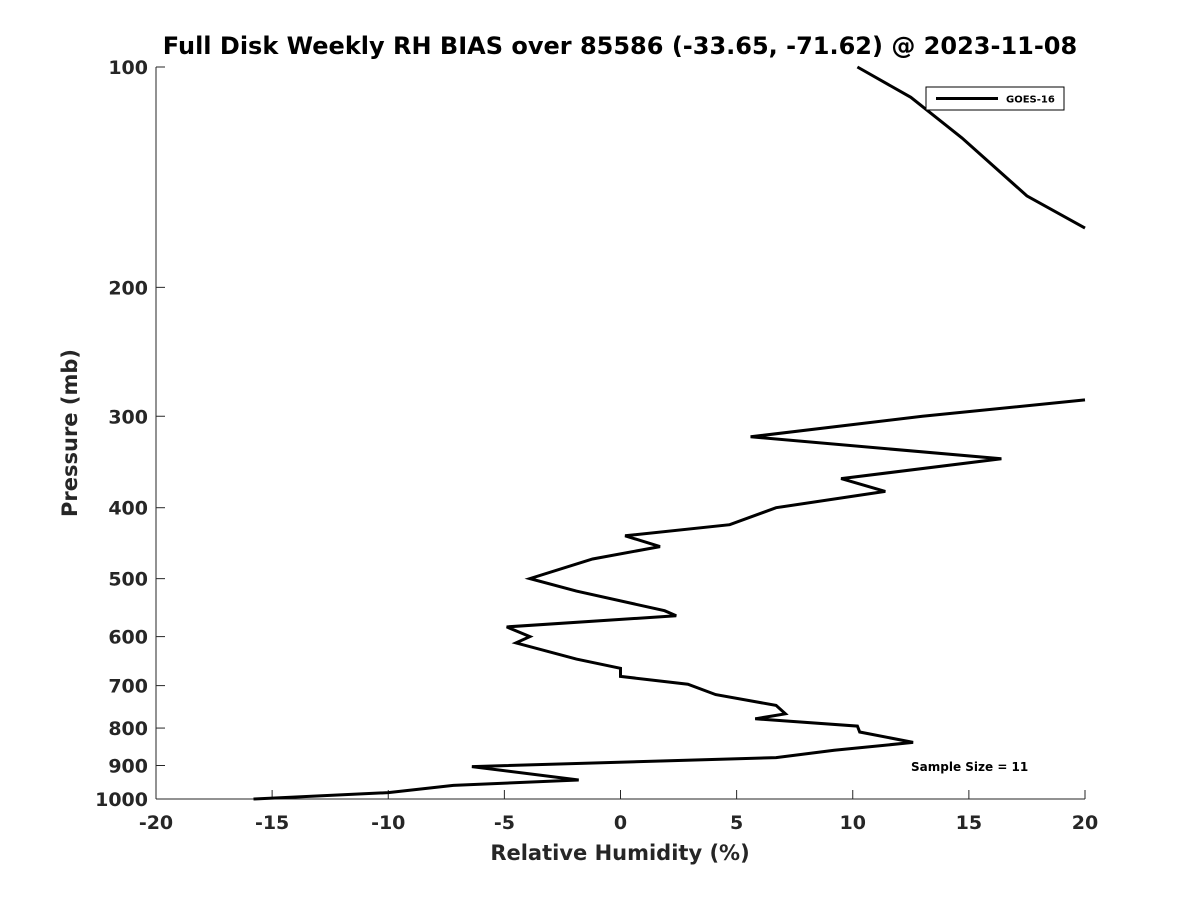 This screenshot has width=1200, height=900. I want to click on y-axis-label: Pressure (mb), so click(70, 433).